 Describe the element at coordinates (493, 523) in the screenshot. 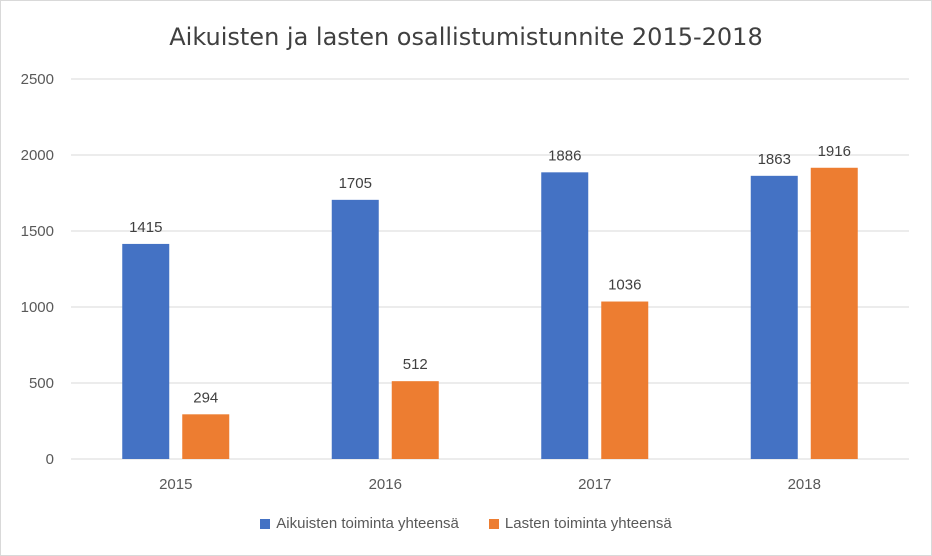

I see `legend-swatch-children` at that location.